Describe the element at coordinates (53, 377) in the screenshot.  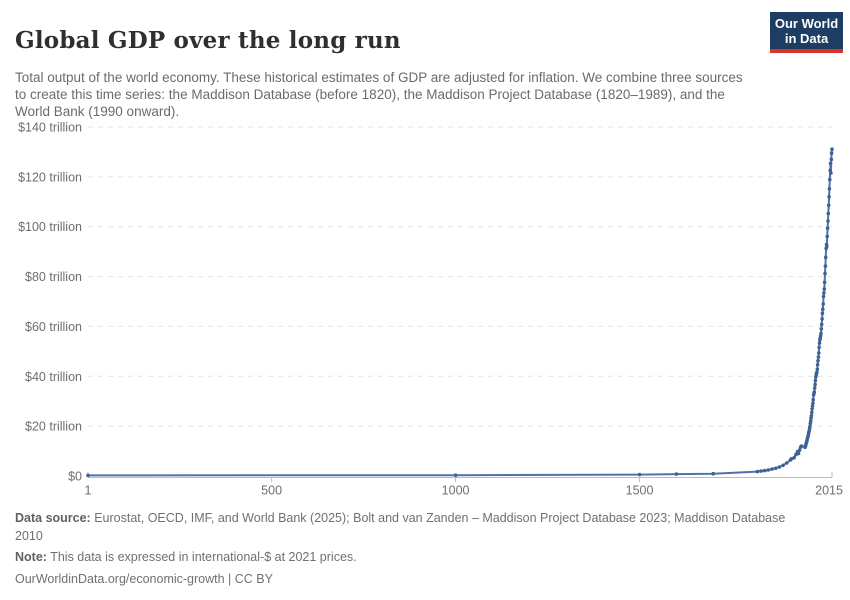
I see `y-axis-tick-label: $40 trillion` at that location.